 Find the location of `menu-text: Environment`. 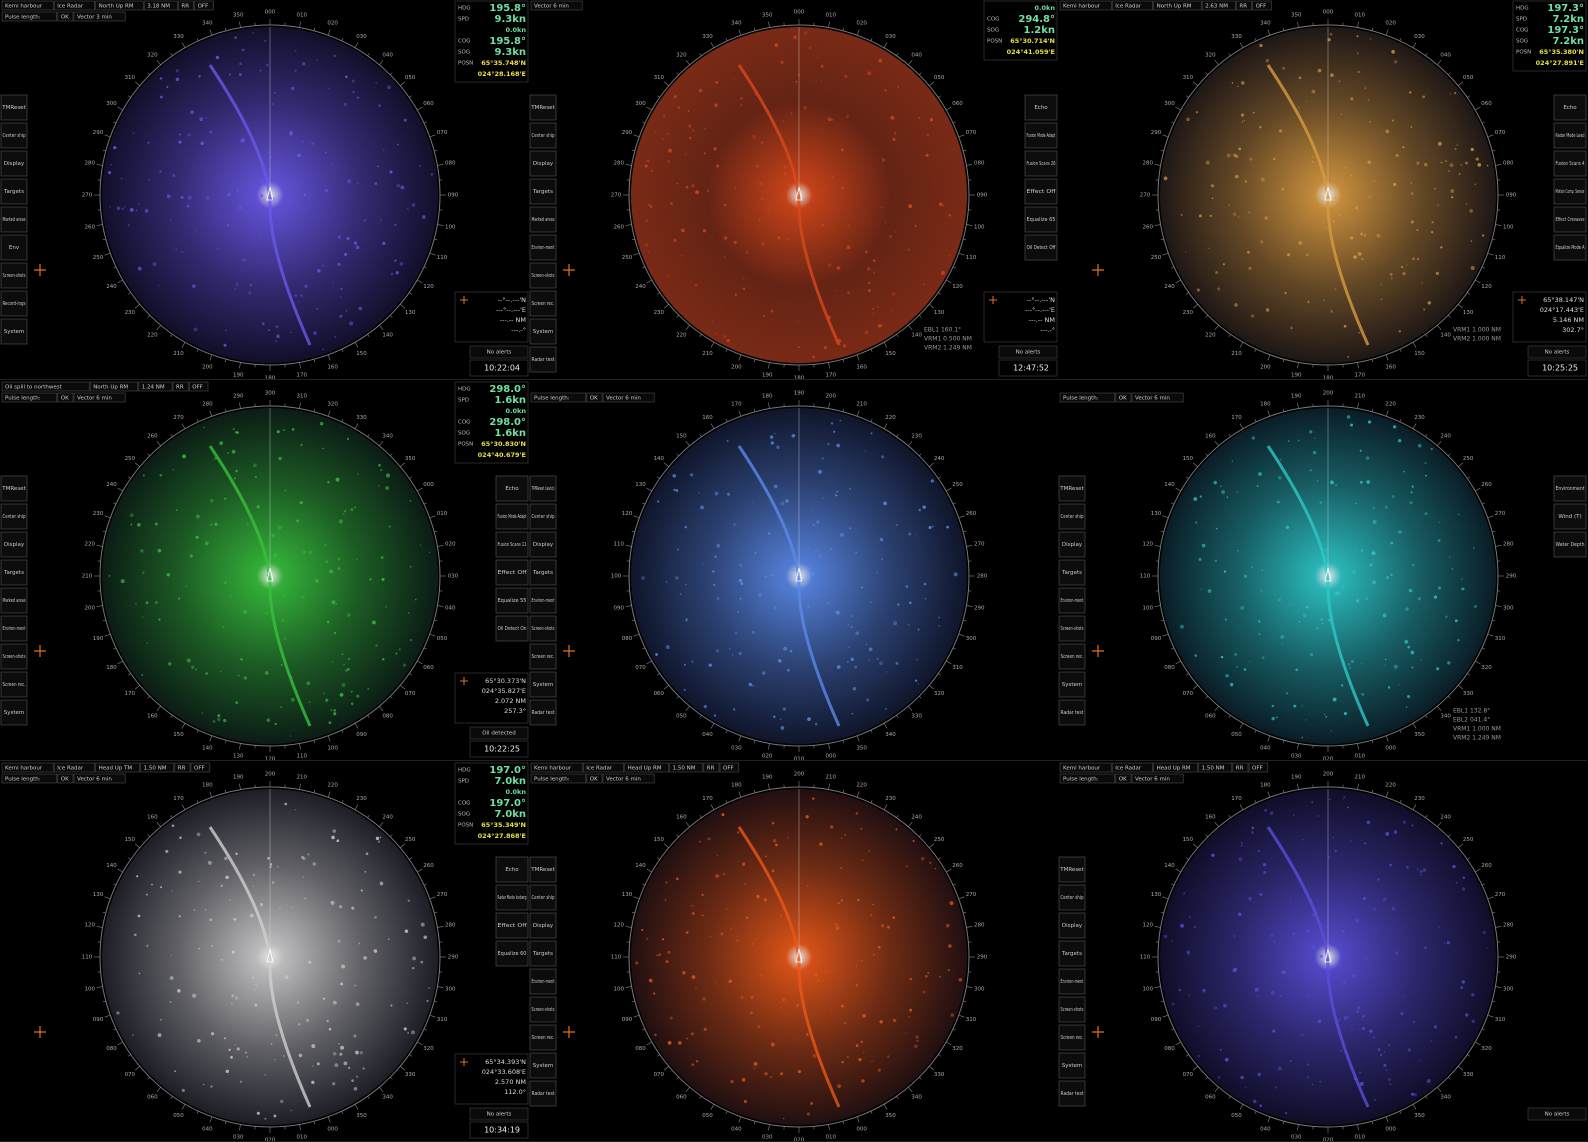

menu-text: Environment is located at coordinates (1571, 489).